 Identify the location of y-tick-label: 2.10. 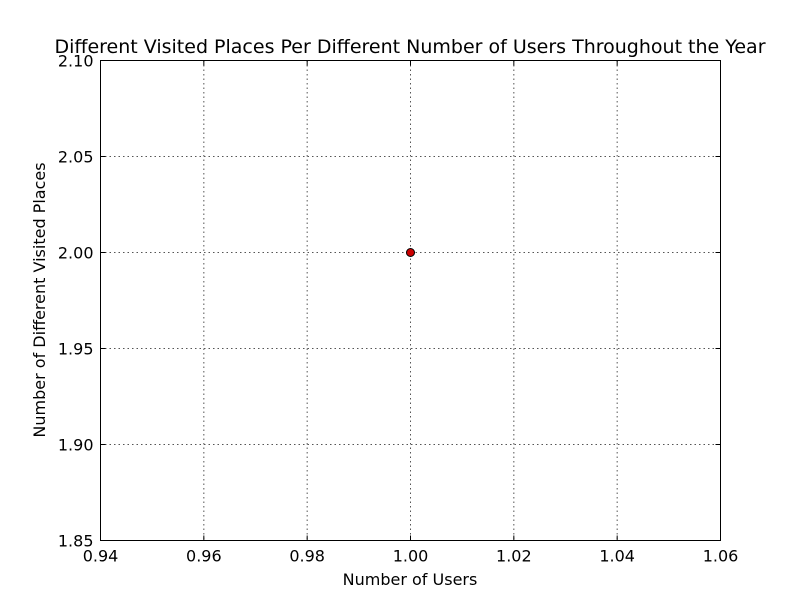
(76, 61).